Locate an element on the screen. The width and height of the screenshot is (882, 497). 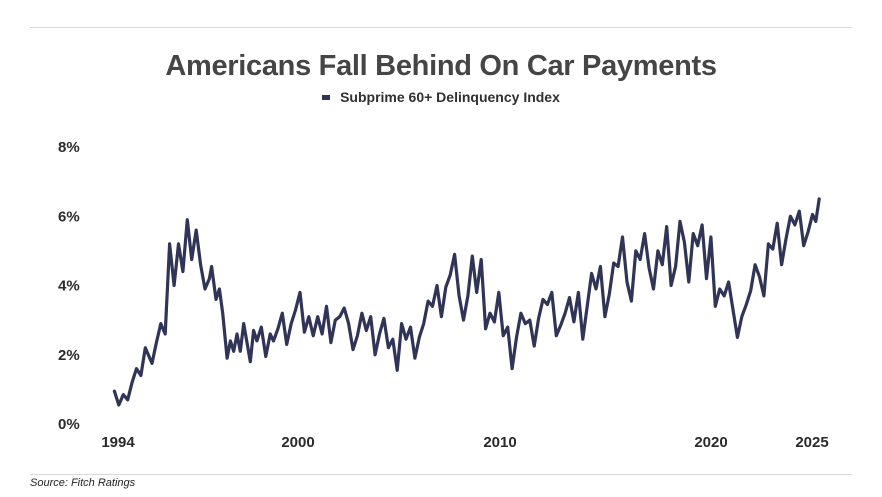
y-tick-label: 2% is located at coordinates (69, 355).